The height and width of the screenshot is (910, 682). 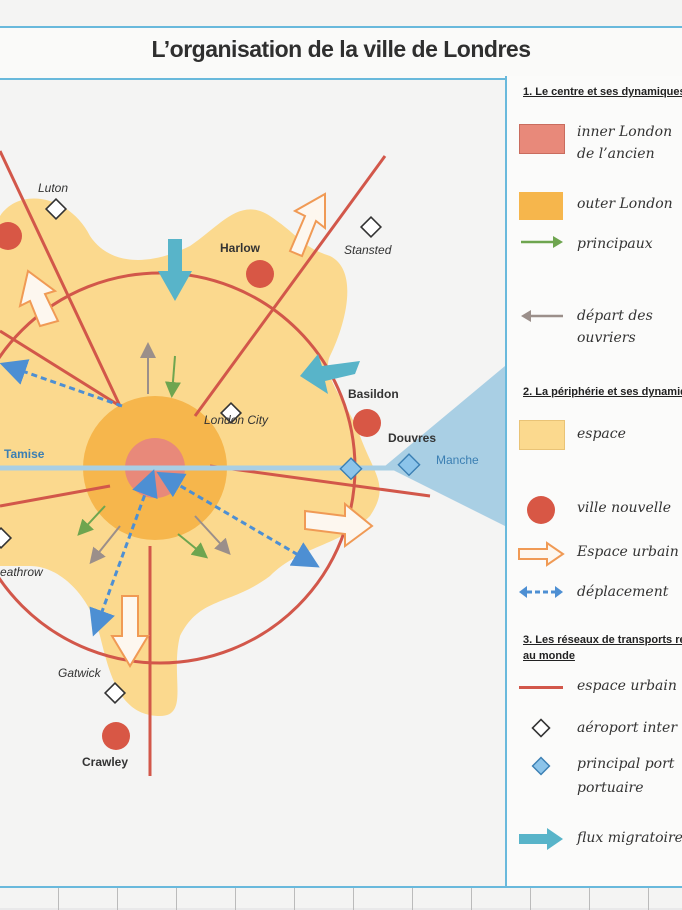 What do you see at coordinates (412, 438) in the screenshot?
I see `label-douvres: Douvres` at bounding box center [412, 438].